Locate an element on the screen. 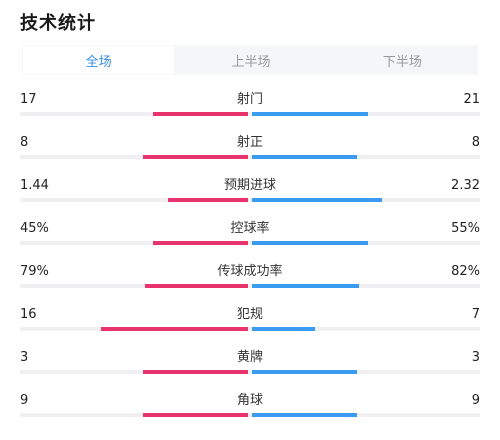  stat-label: 射门 is located at coordinates (249, 99).